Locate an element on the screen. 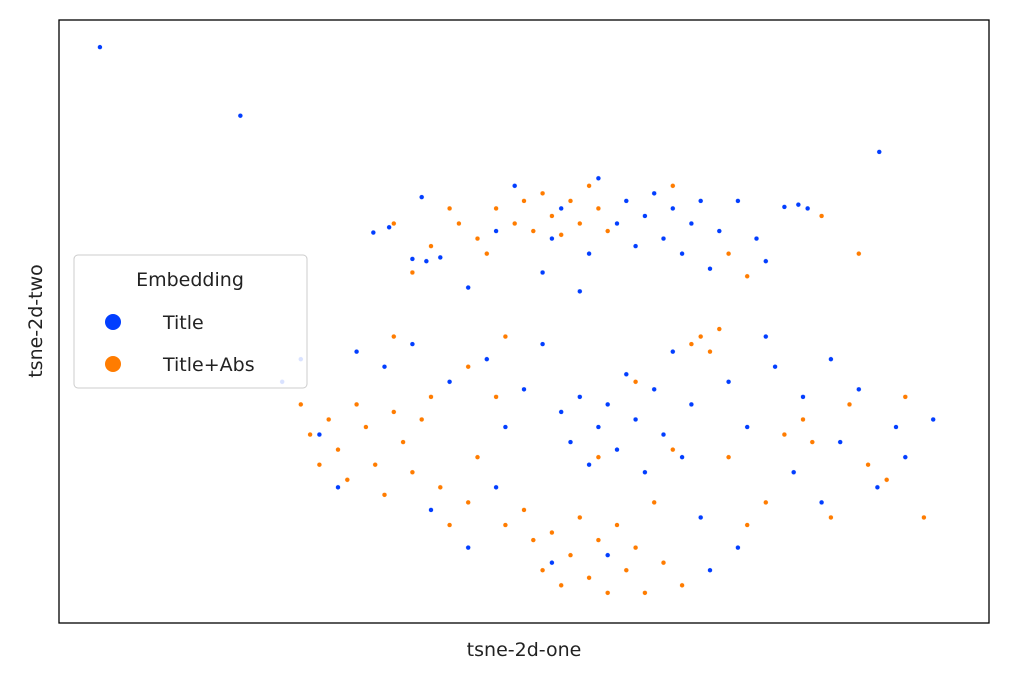 Image resolution: width=1009 pixels, height=687 pixels. legend-marker is located at coordinates (113, 364).